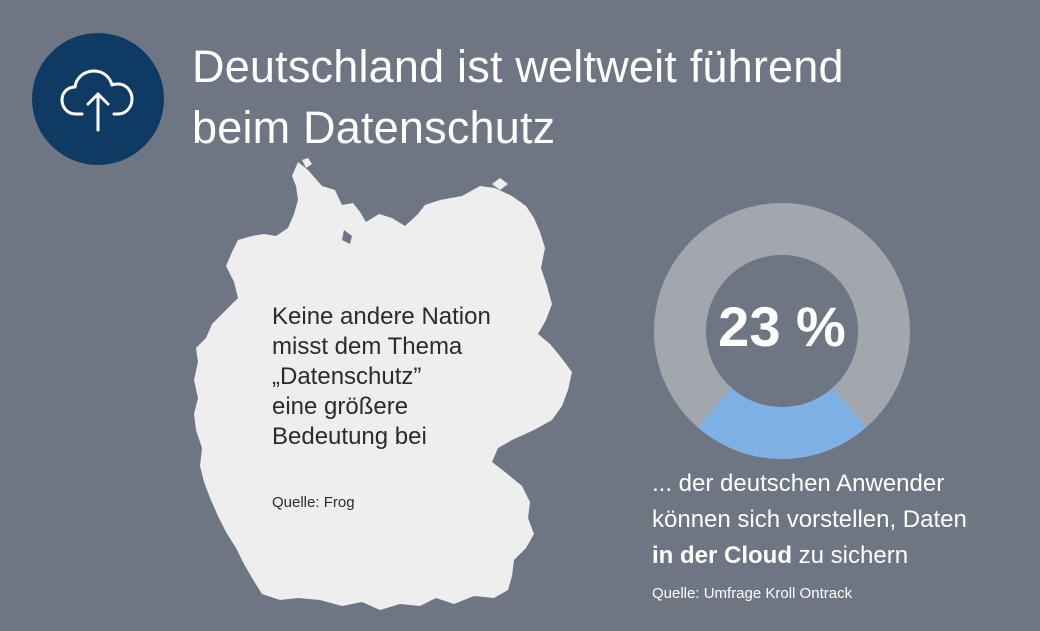 This screenshot has width=1040, height=631. I want to click on donut-hole, so click(782, 331).